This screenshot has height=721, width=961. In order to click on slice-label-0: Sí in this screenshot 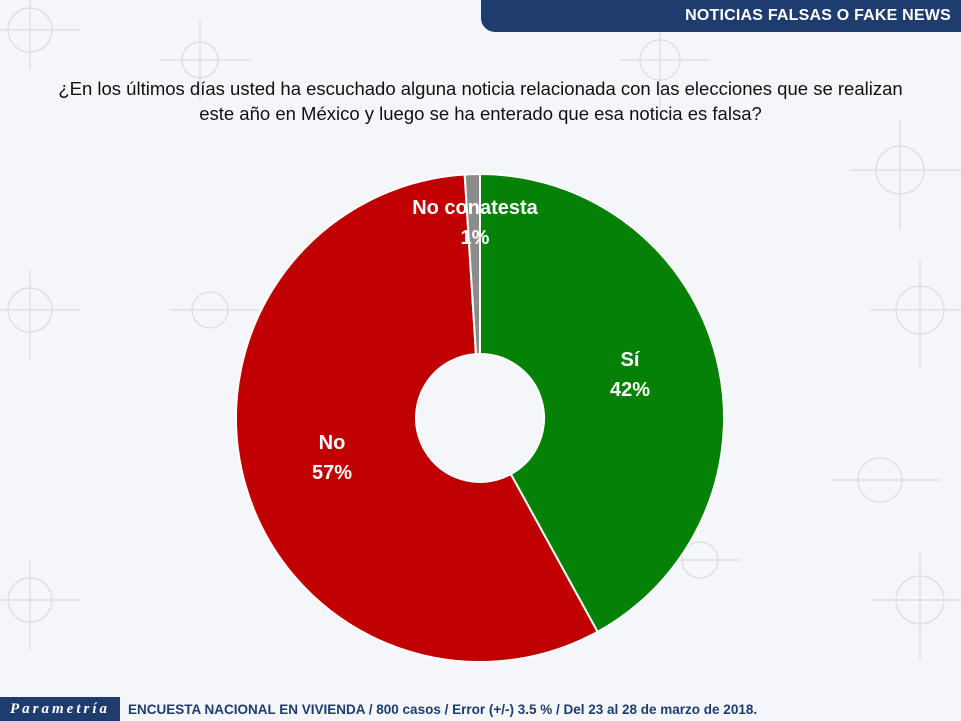, I will do `click(631, 360)`.